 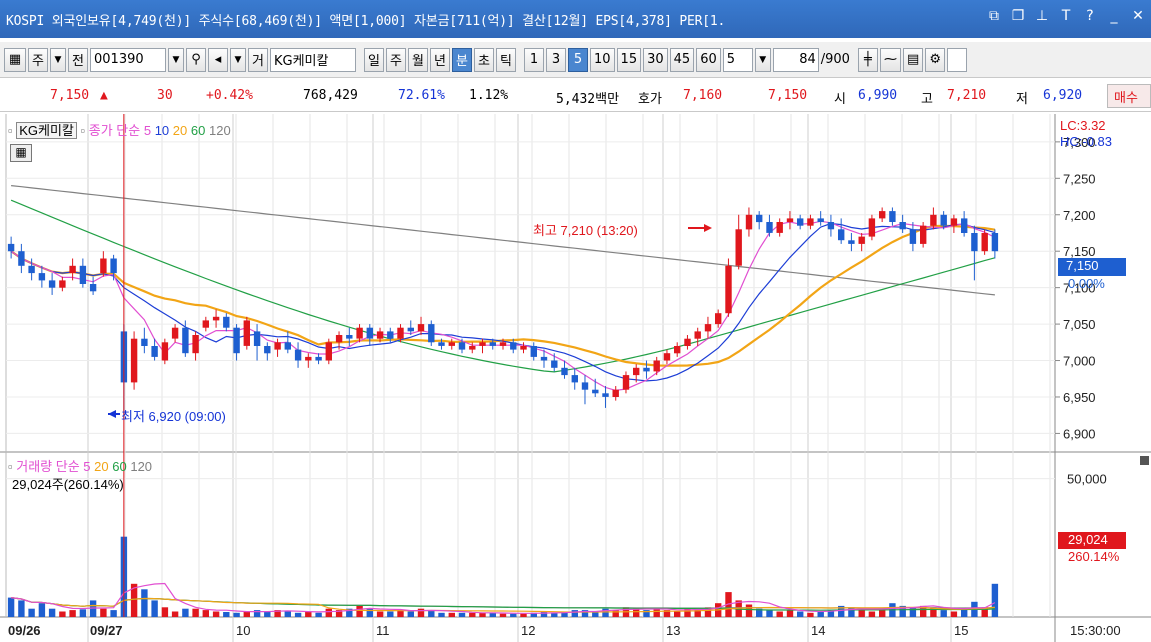 I want to click on indicator-icon: ⁓, so click(x=890, y=59).